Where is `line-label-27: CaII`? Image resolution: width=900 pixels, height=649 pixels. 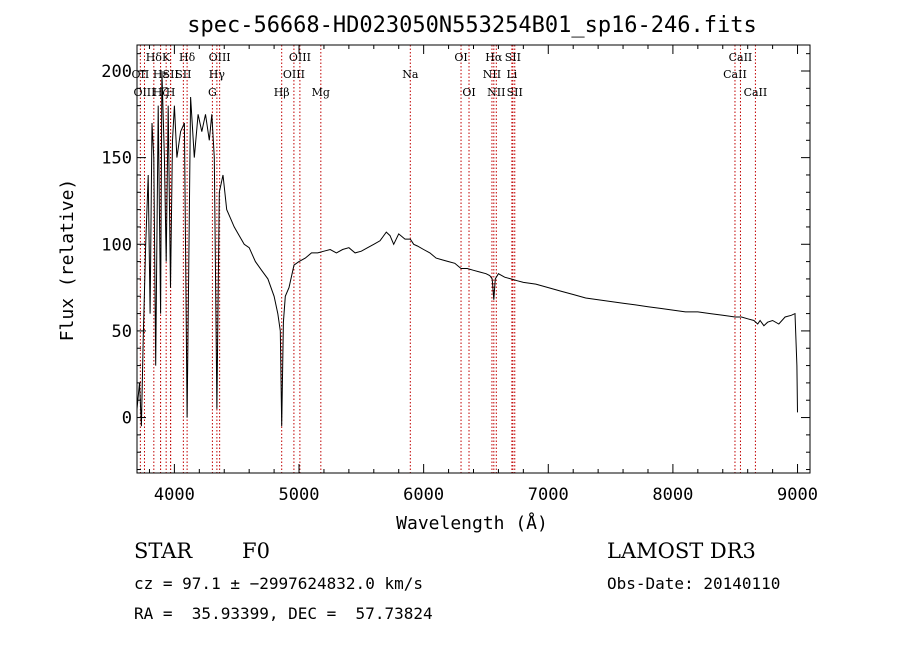
line-label-27: CaII is located at coordinates (735, 74).